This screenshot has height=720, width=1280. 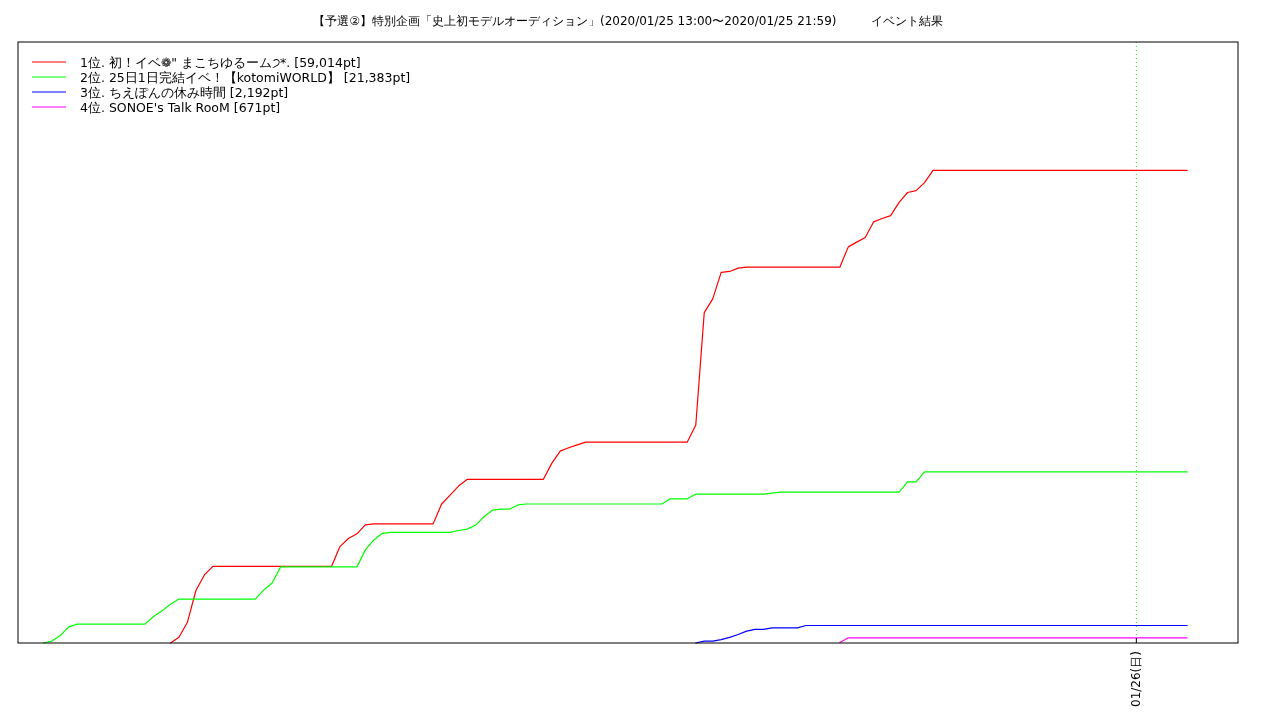 What do you see at coordinates (180, 107) in the screenshot?
I see `legend-label: 4位. SONOE's Talk RooM [671pt]` at bounding box center [180, 107].